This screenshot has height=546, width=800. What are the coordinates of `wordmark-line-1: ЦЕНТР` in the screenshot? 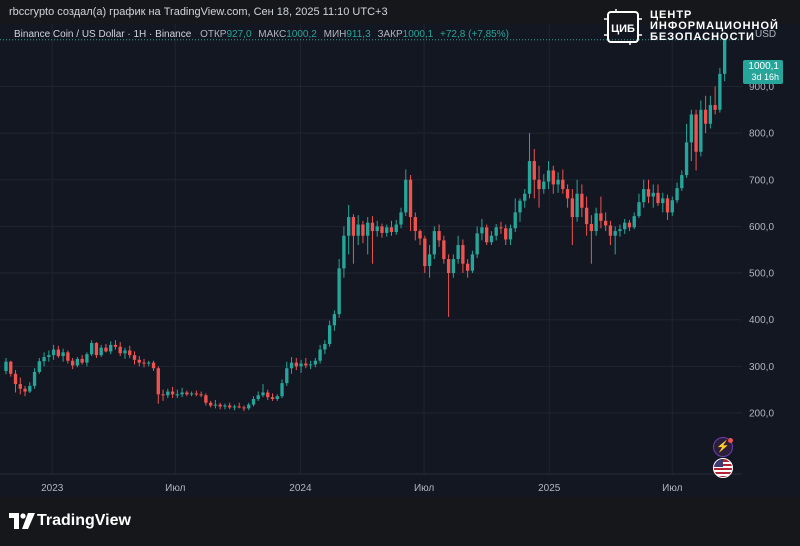 It's located at (671, 15).